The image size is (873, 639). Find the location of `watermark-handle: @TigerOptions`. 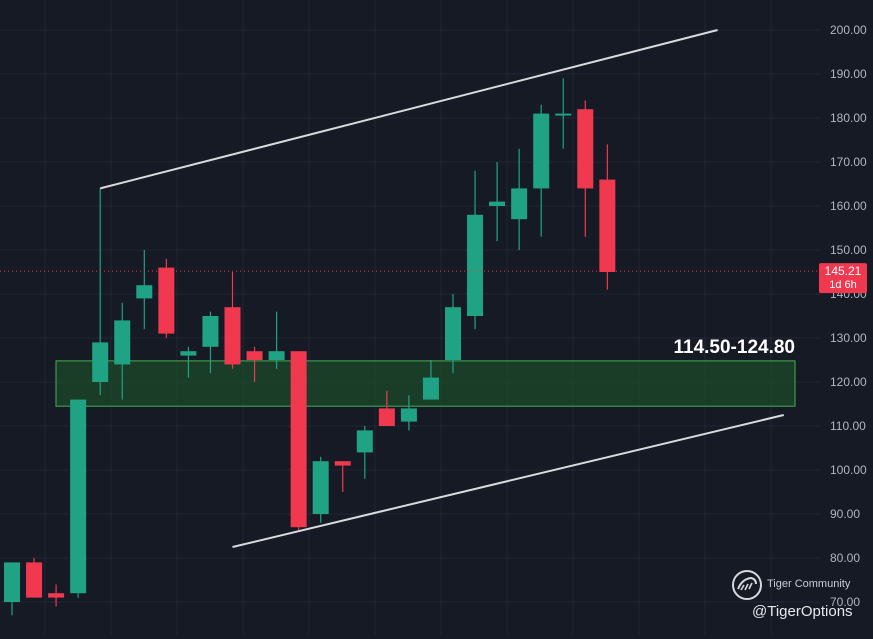

watermark-handle: @TigerOptions is located at coordinates (802, 611).